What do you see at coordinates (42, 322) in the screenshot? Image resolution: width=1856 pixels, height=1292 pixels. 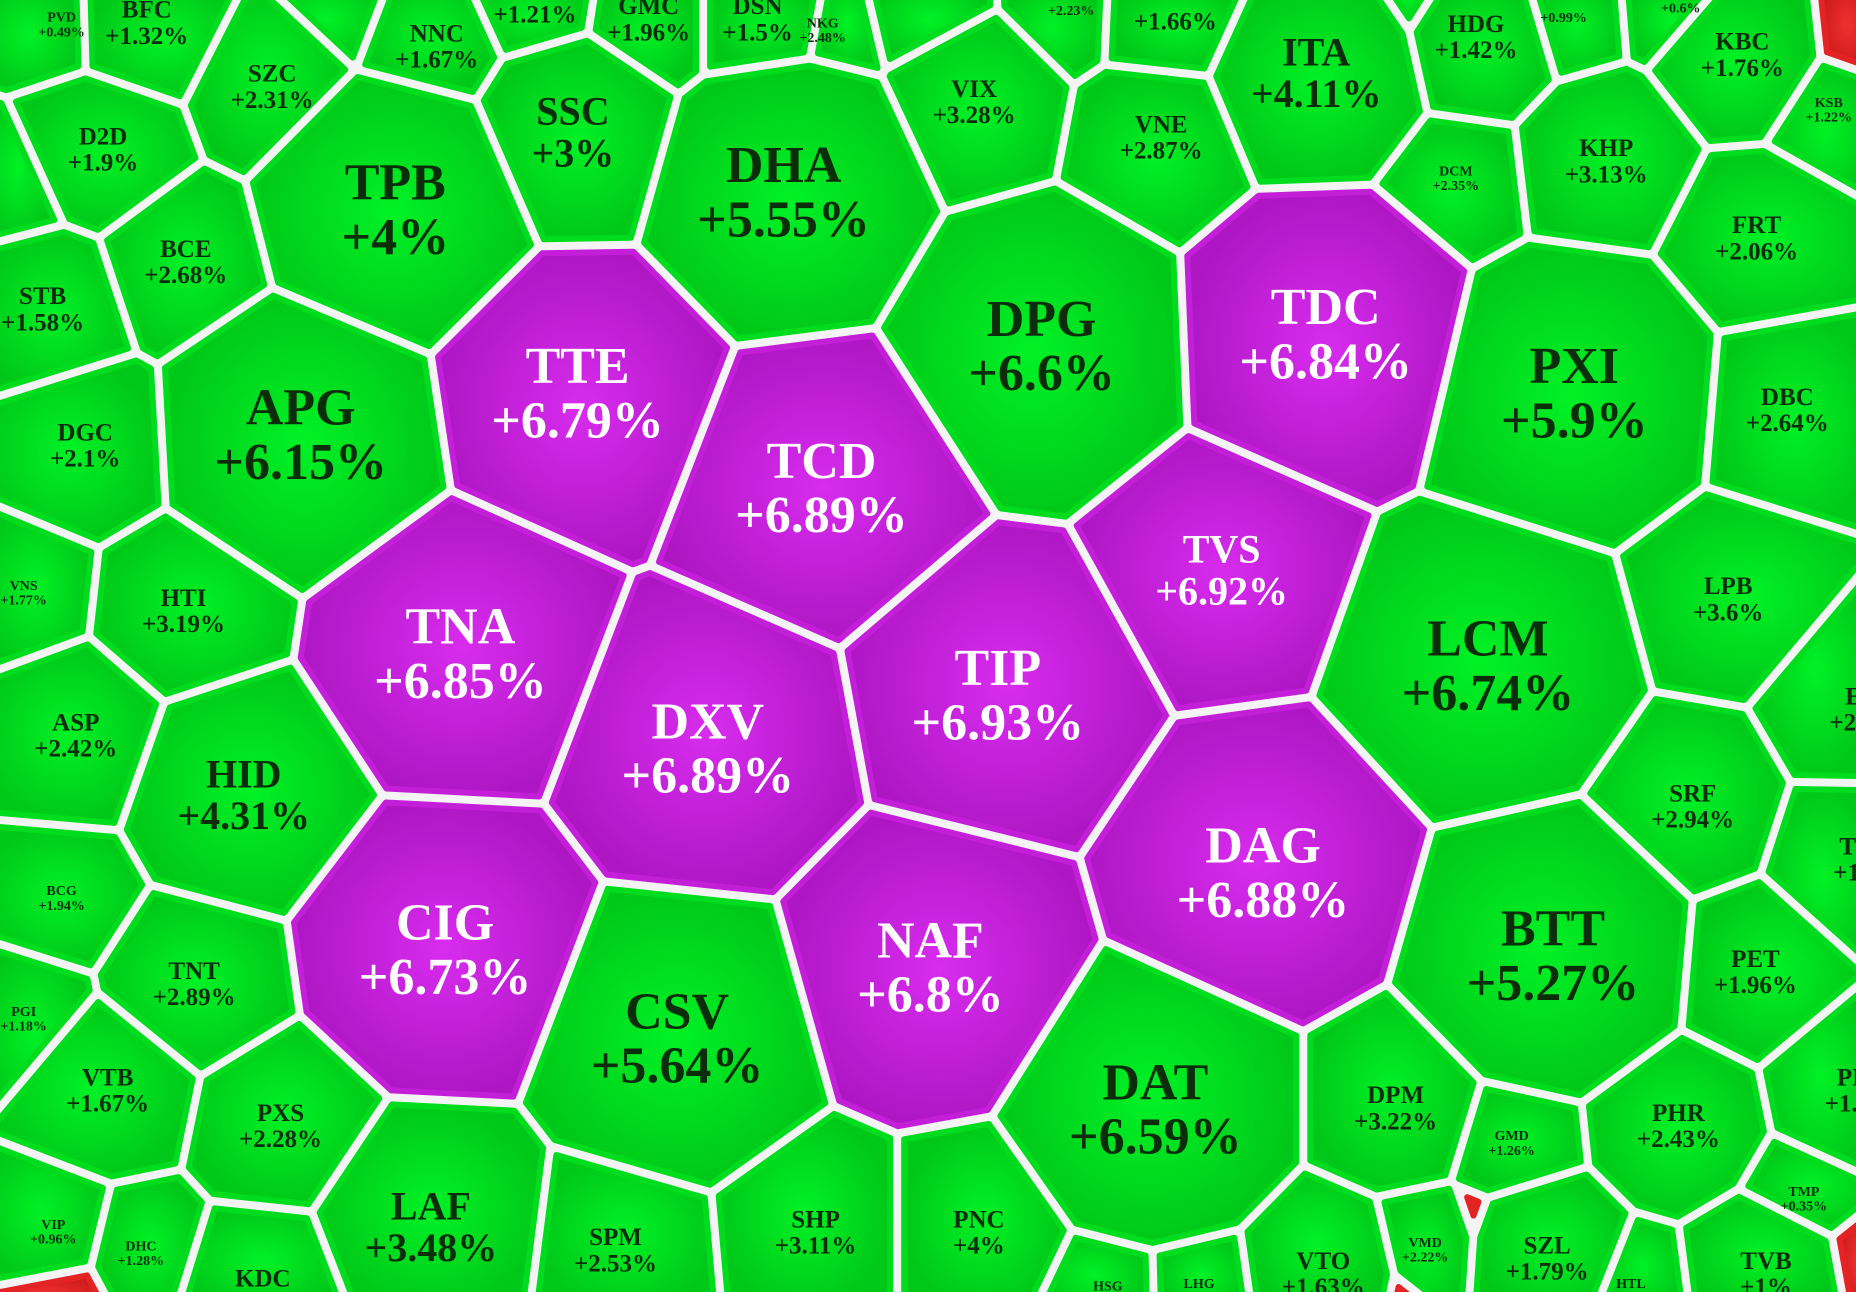 I see `change-label: +1.58%` at bounding box center [42, 322].